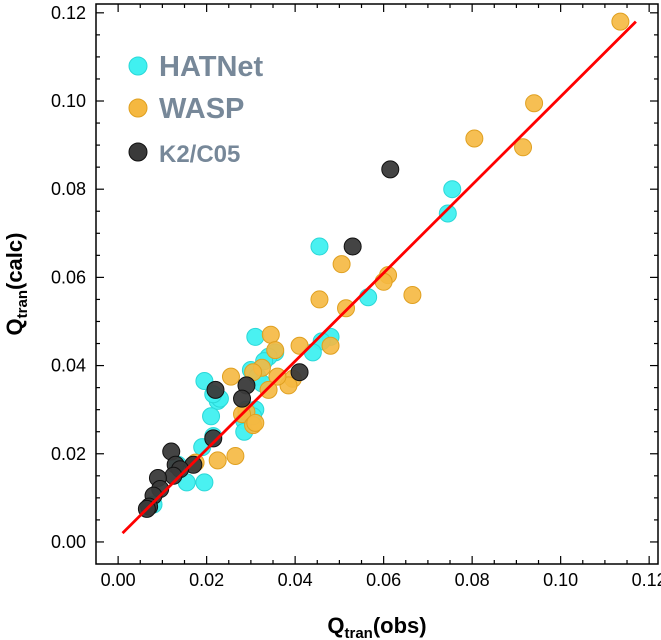 This screenshot has height=640, width=661. Describe the element at coordinates (68, 366) in the screenshot. I see `y-tick-label: 0.04` at that location.